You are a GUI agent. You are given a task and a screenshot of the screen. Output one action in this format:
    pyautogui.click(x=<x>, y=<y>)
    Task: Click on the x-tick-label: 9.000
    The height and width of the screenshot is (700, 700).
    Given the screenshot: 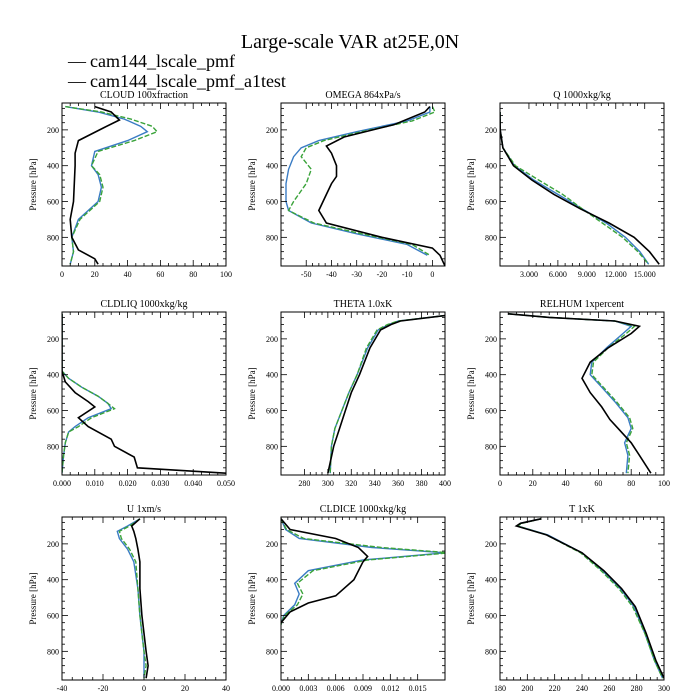 What is the action you would take?
    pyautogui.click(x=587, y=274)
    